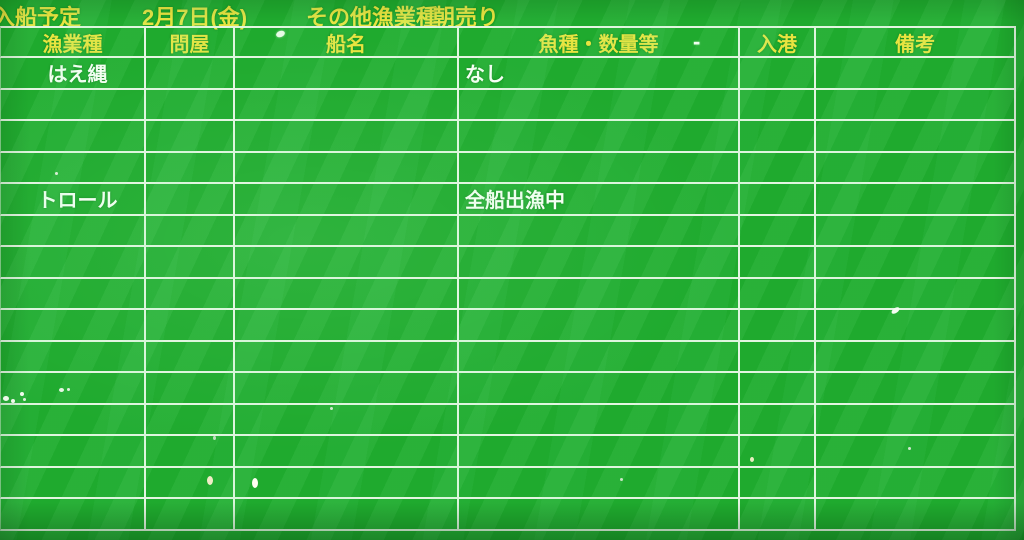 The width and height of the screenshot is (1024, 540). What do you see at coordinates (508, 42) in the screenshot?
I see `header-row: 漁業種 問屋 船名 魚種・数量等 入港 備考` at bounding box center [508, 42].